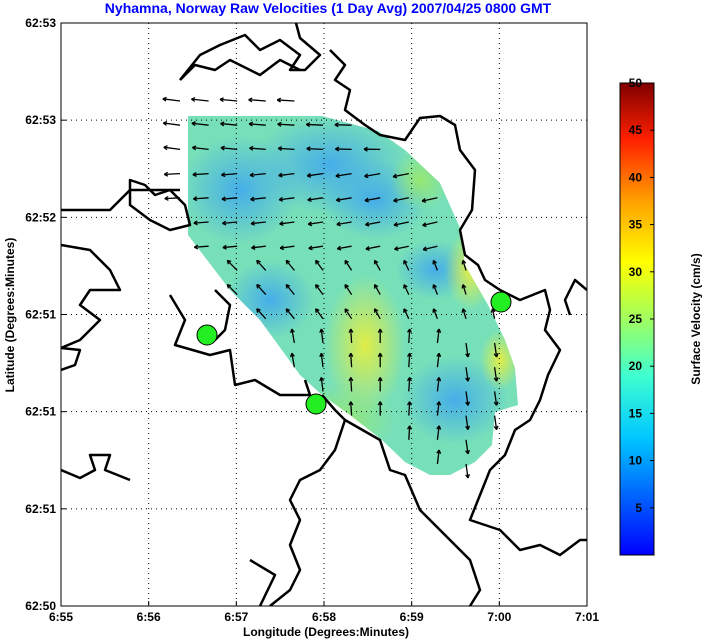  What do you see at coordinates (636, 177) in the screenshot?
I see `colorbar-tick-label: 40` at bounding box center [636, 177].